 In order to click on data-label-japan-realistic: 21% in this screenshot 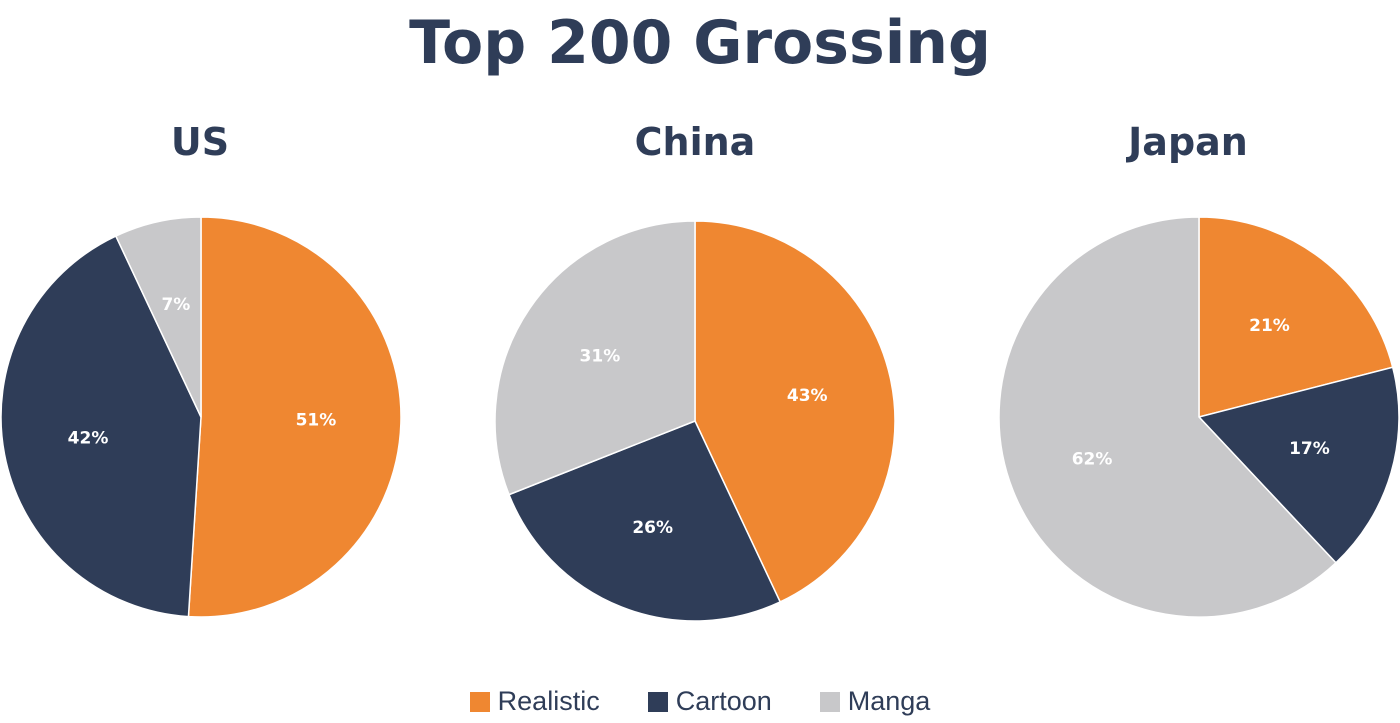, I will do `click(1269, 326)`.